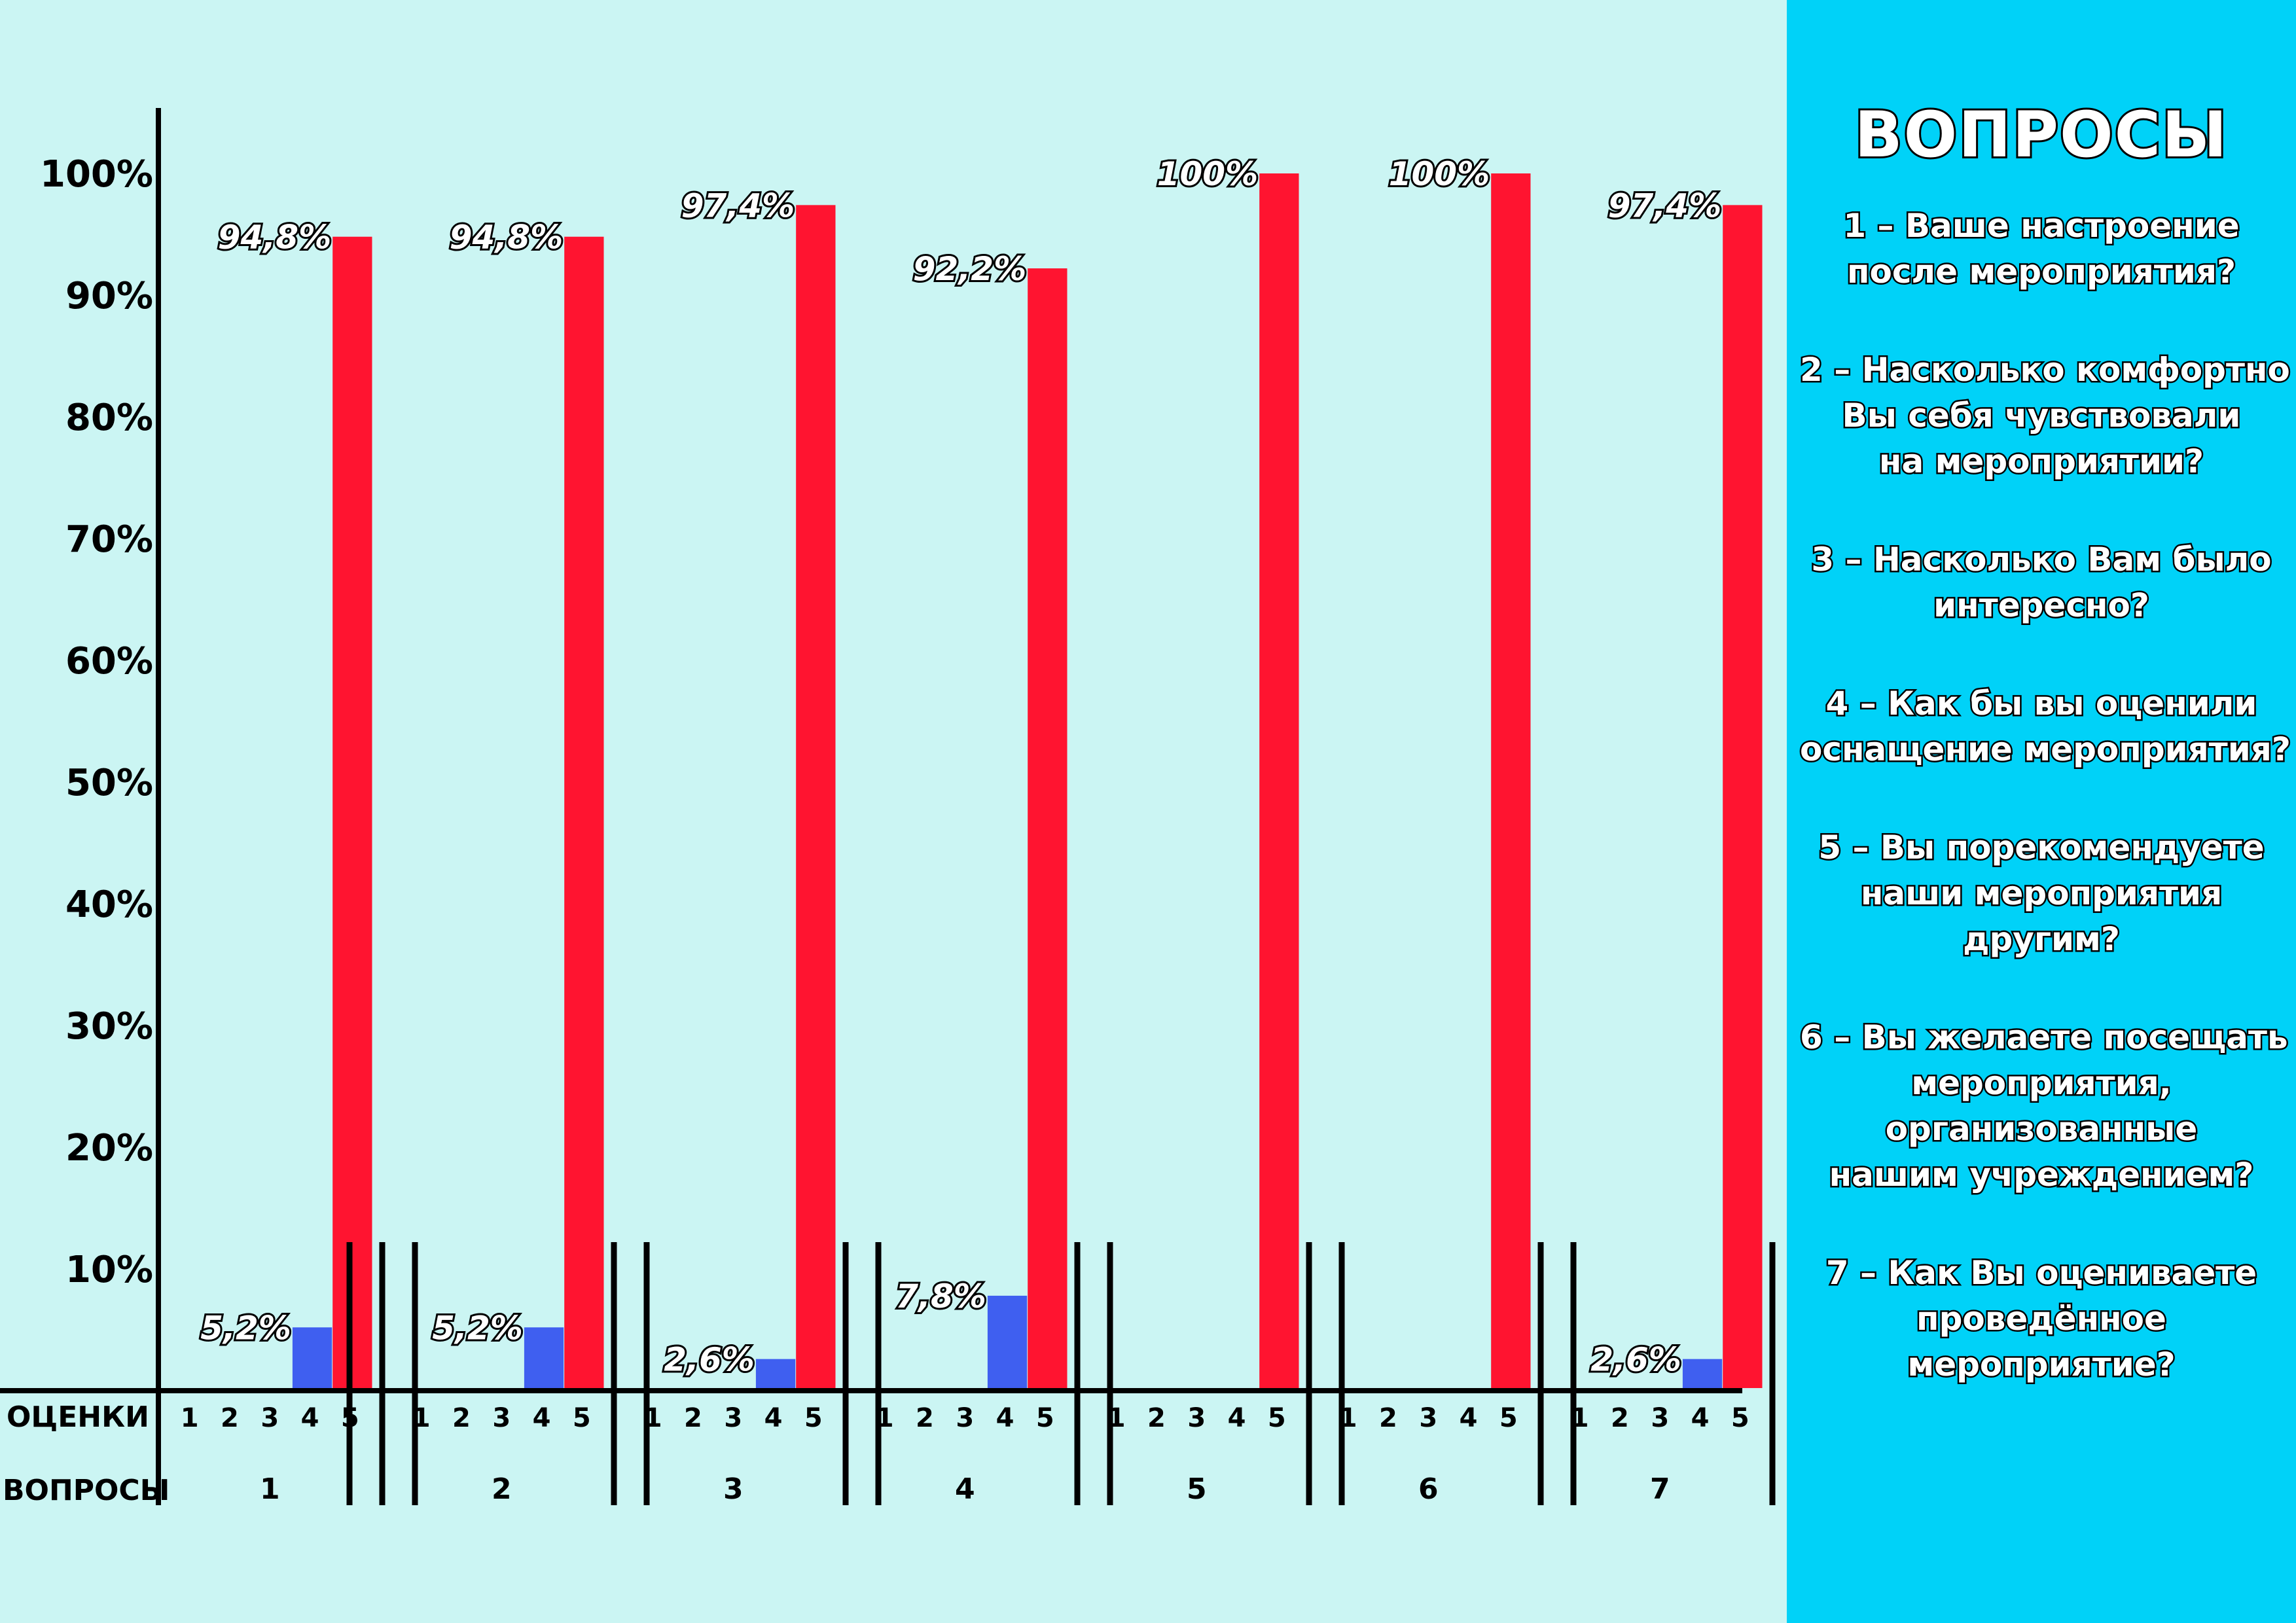 The height and width of the screenshot is (1623, 2296). Describe the element at coordinates (2041, 416) in the screenshot. I see `question-line: Вы себя чувствовали` at that location.